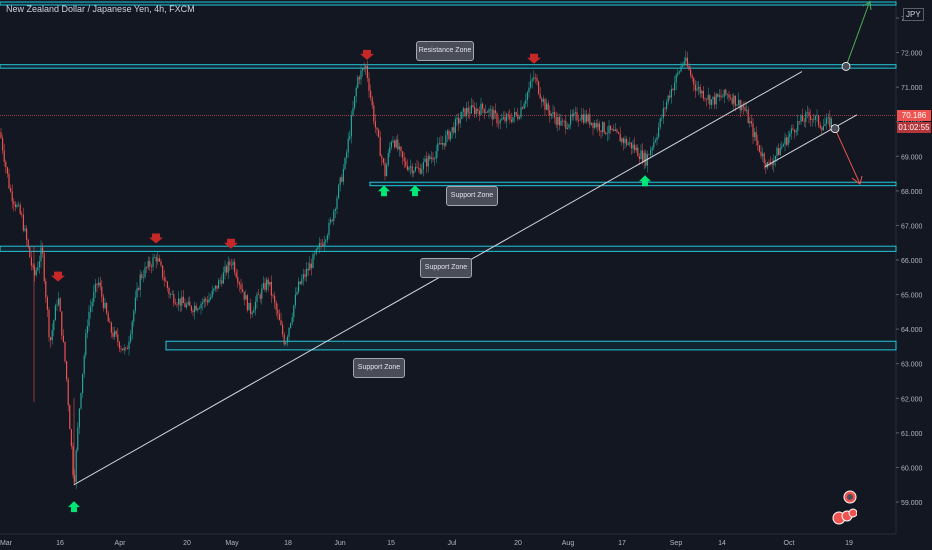 This screenshot has height=550, width=932. What do you see at coordinates (445, 51) in the screenshot?
I see `resistance-zone-label: Resistance Zone` at bounding box center [445, 51].